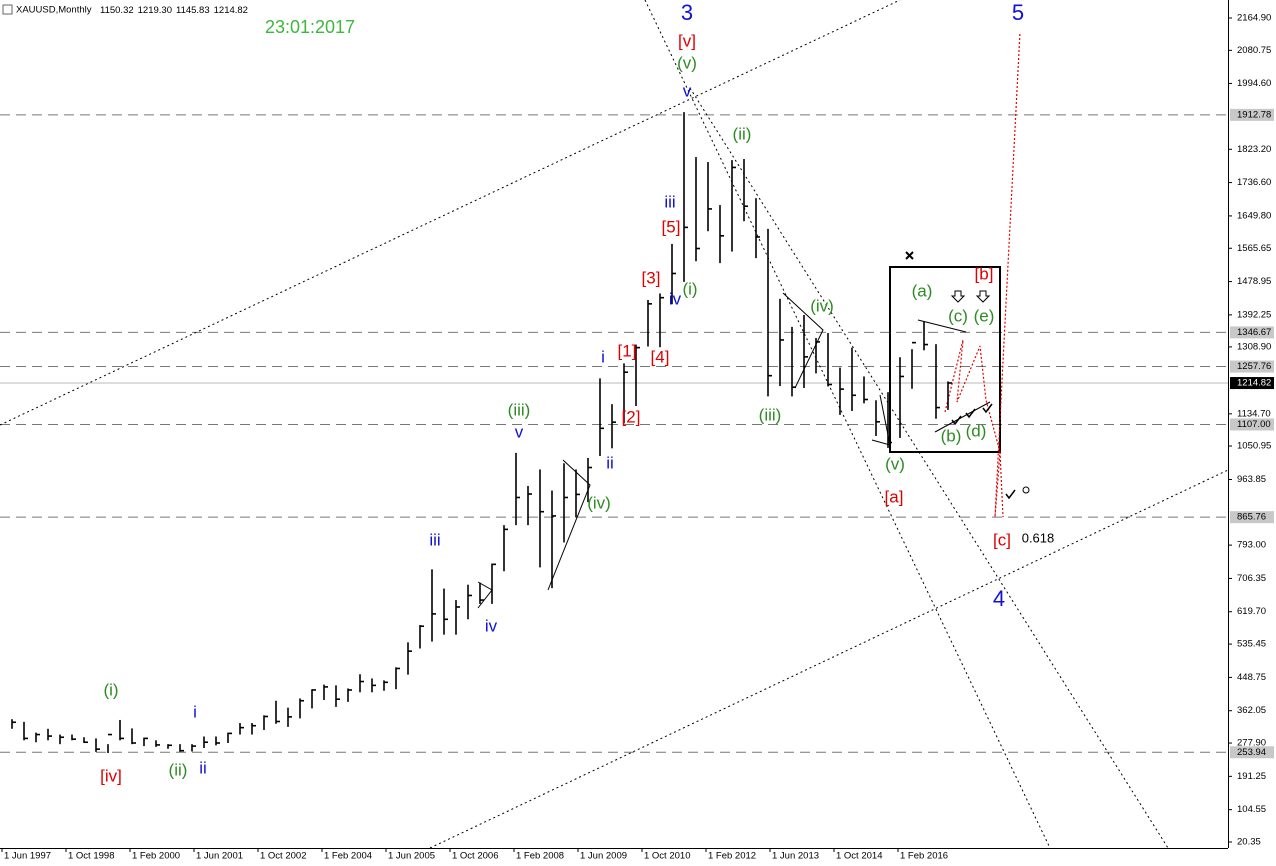 The width and height of the screenshot is (1276, 866). What do you see at coordinates (1251, 644) in the screenshot?
I see `y-tick-label: 535.45` at bounding box center [1251, 644].